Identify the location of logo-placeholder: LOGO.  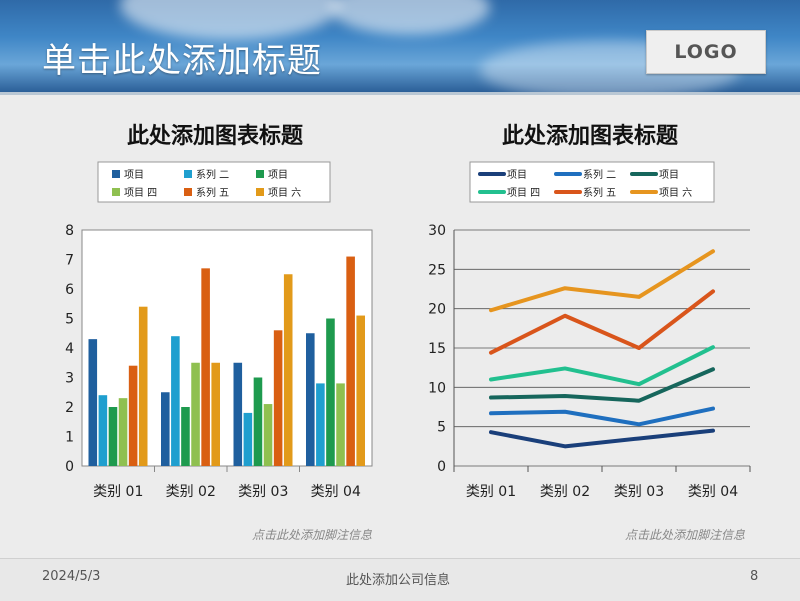
(706, 52).